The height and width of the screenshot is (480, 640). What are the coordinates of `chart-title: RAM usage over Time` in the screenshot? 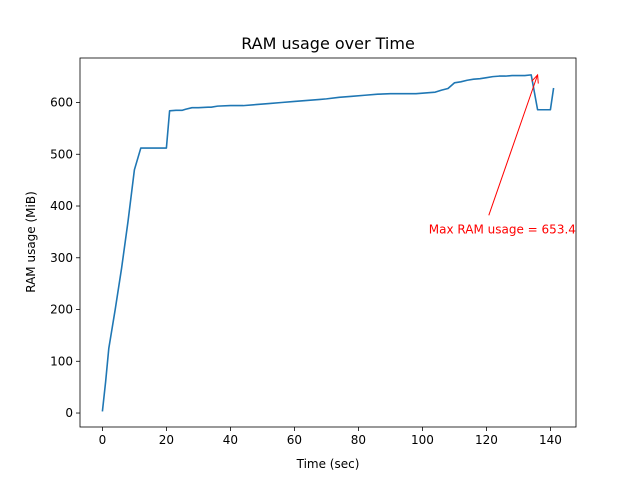 It's located at (328, 43).